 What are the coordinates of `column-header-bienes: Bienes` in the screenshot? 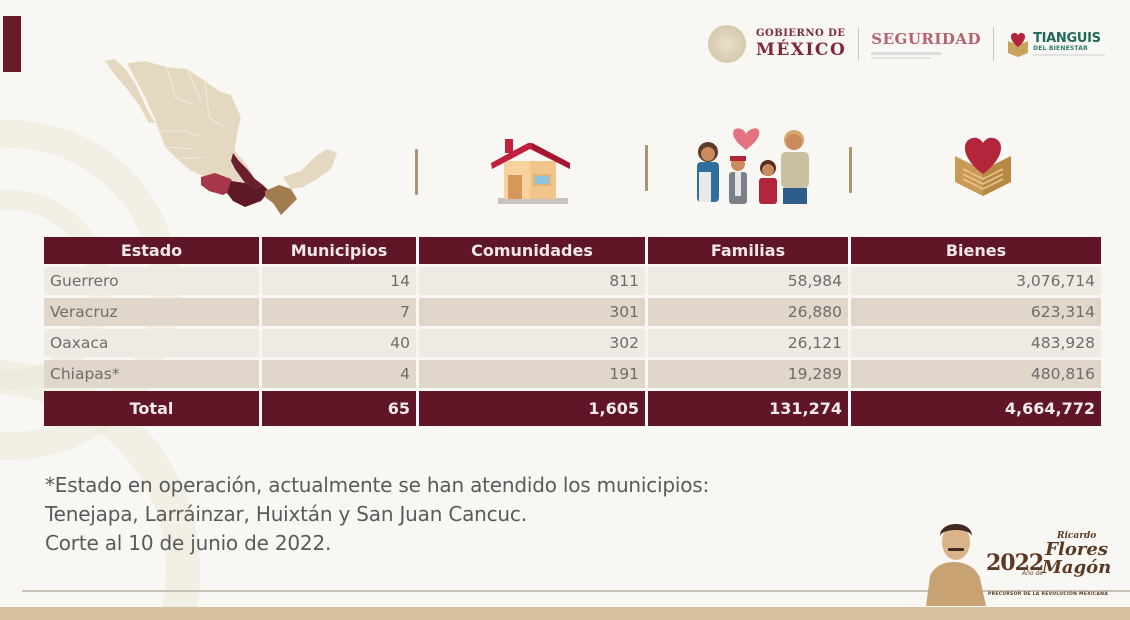 It's located at (976, 250).